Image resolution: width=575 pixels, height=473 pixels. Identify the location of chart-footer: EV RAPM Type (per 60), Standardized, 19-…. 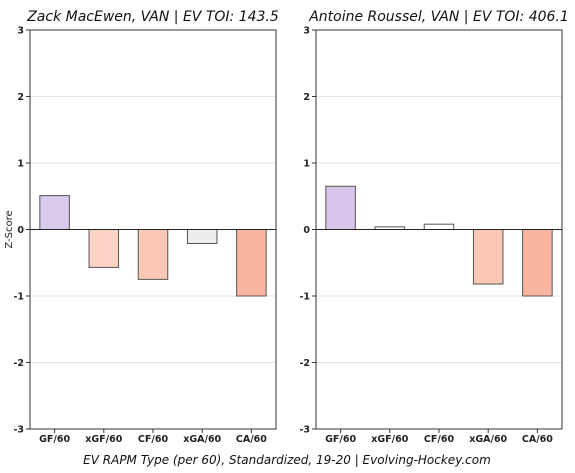
(287, 460).